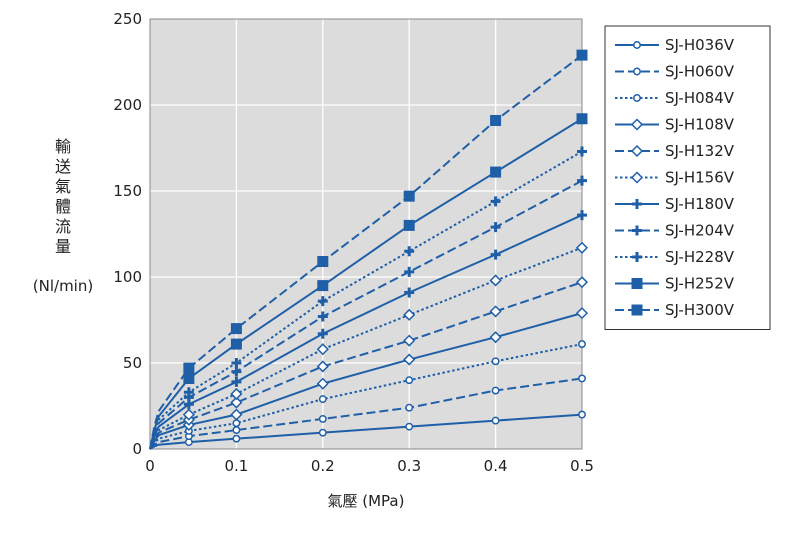 The width and height of the screenshot is (800, 536). What do you see at coordinates (700, 257) in the screenshot?
I see `legend-label: SJ-H228V` at bounding box center [700, 257].